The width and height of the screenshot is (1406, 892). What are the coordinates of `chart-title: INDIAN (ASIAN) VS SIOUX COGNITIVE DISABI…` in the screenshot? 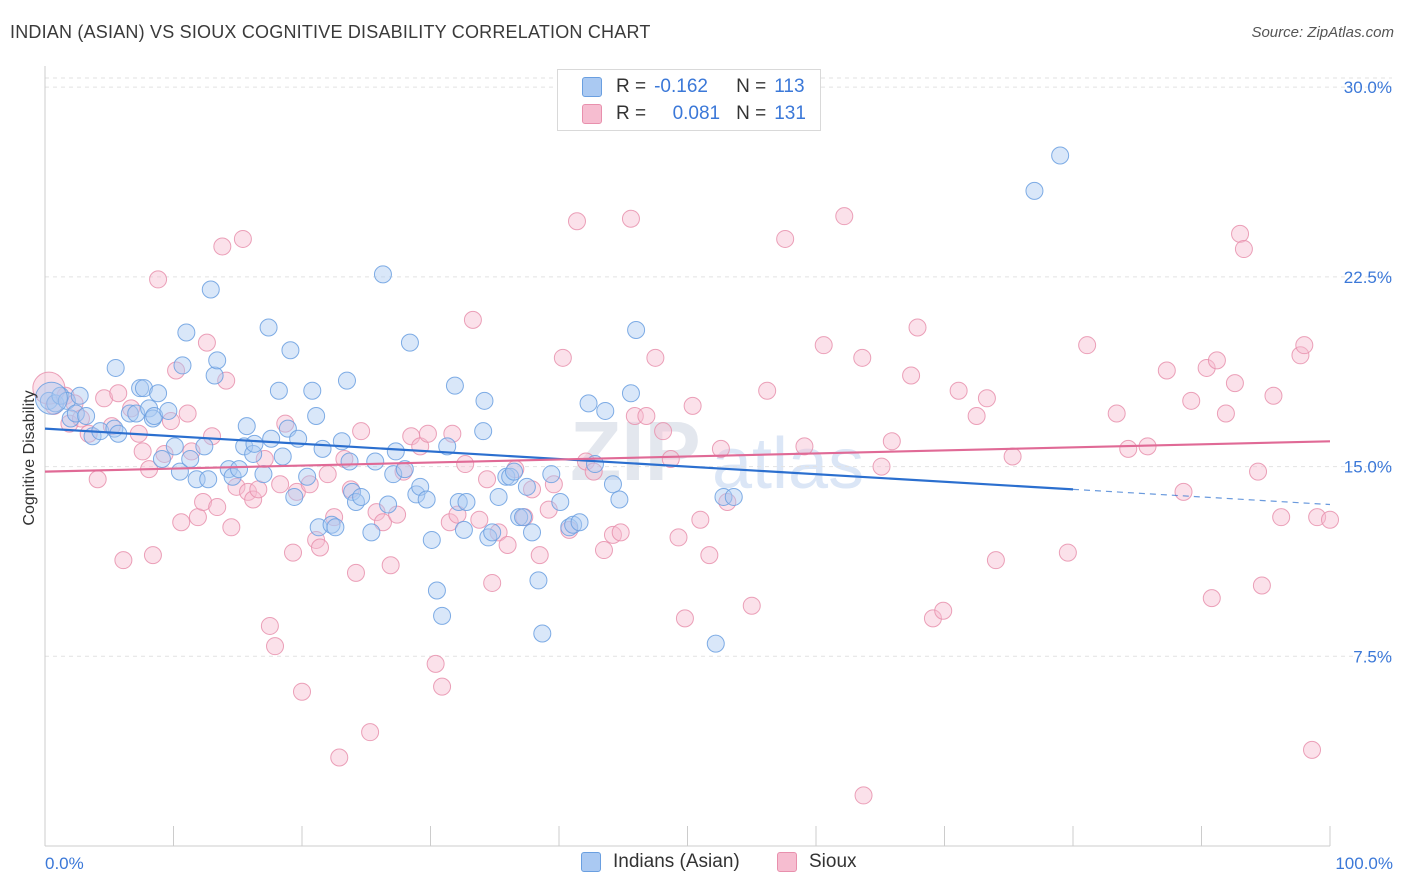 It's located at (330, 32).